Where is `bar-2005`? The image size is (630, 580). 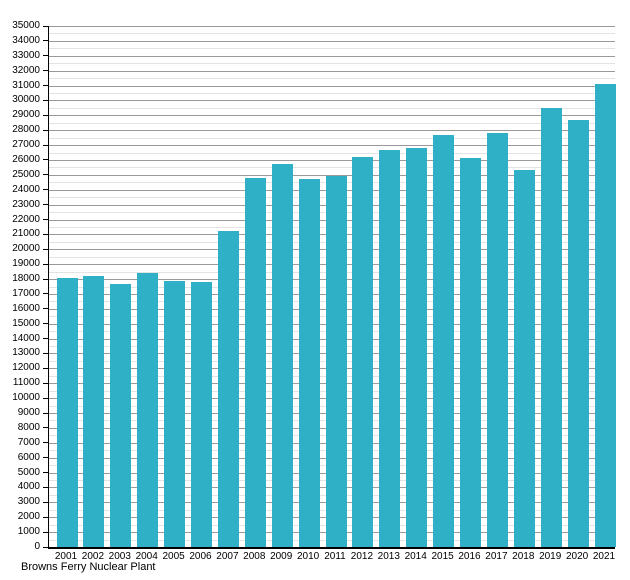
bar-2005 is located at coordinates (175, 413).